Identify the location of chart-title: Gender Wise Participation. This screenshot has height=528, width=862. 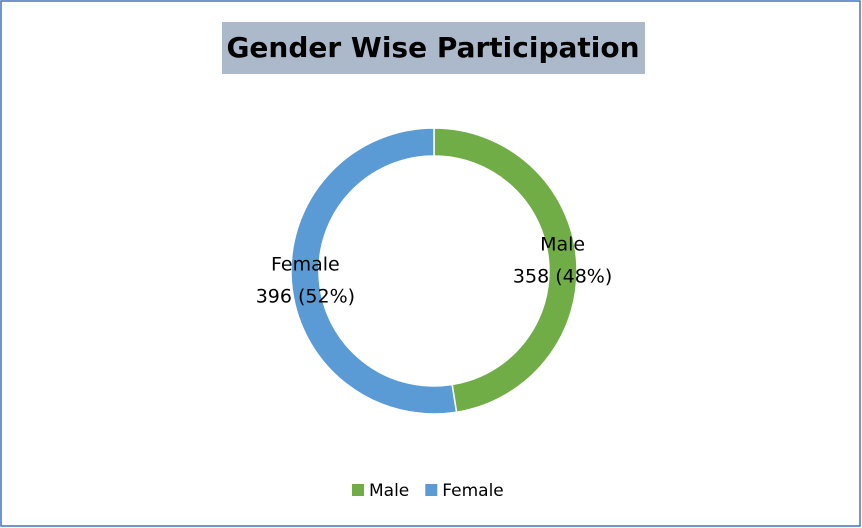
(432, 47).